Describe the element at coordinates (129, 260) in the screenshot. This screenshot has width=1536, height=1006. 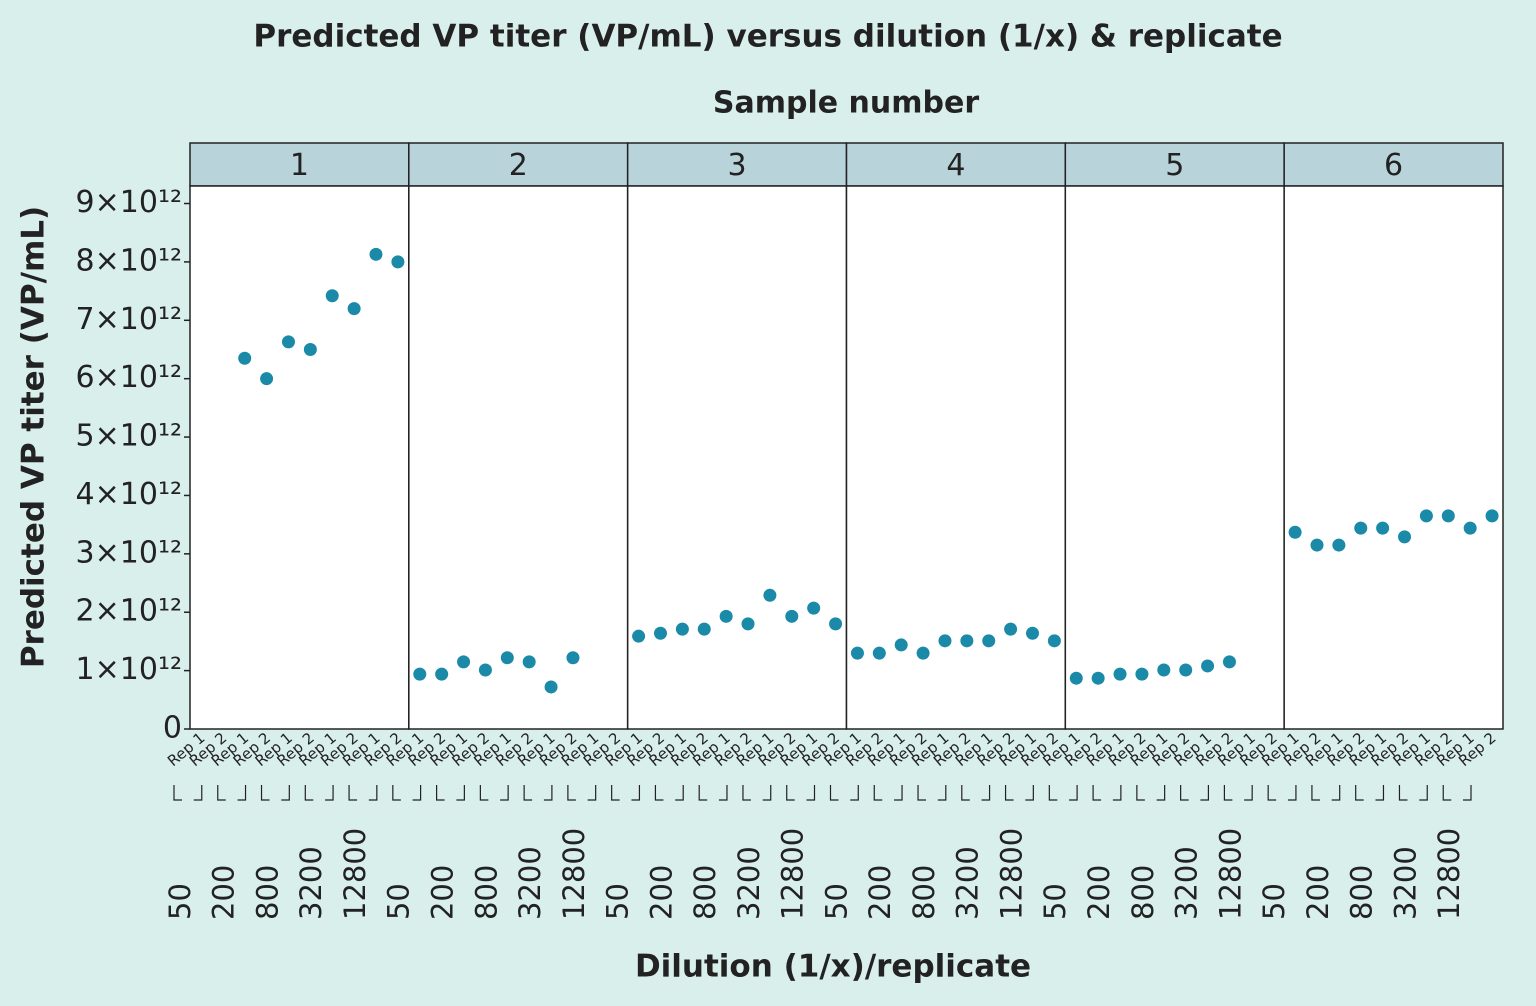
I see `y-tick-label: 8×10¹²` at that location.